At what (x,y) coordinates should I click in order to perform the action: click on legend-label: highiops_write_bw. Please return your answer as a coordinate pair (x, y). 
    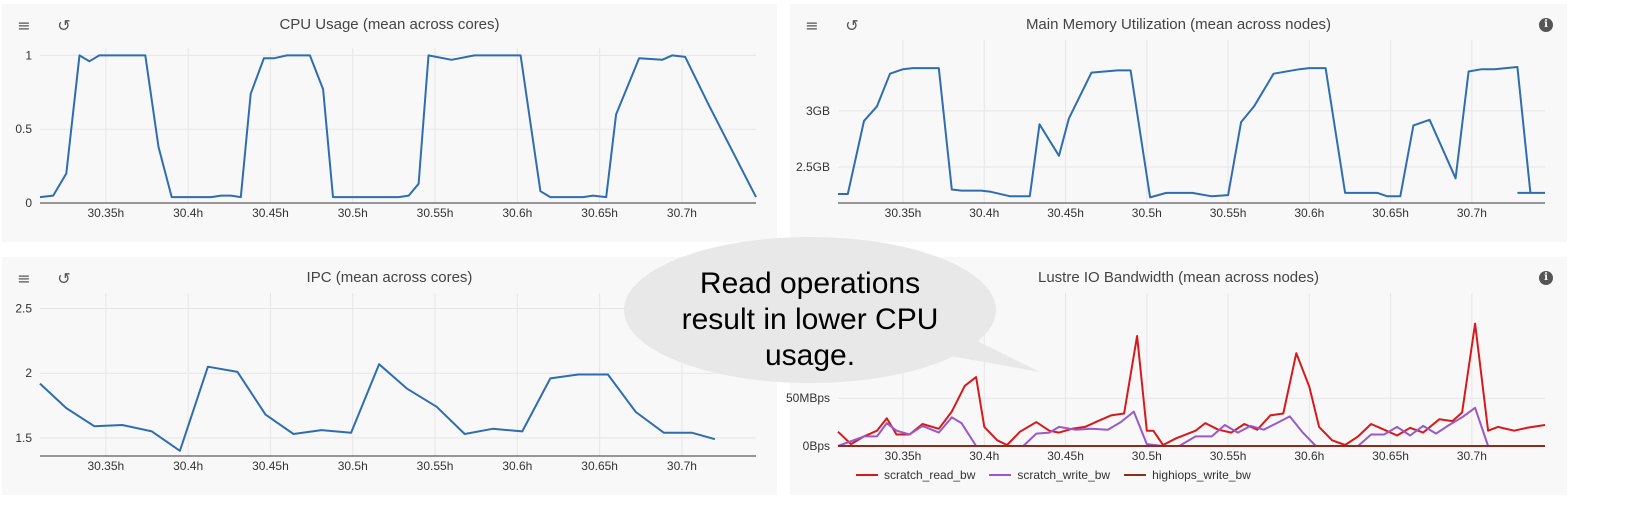
    Looking at the image, I should click on (1201, 475).